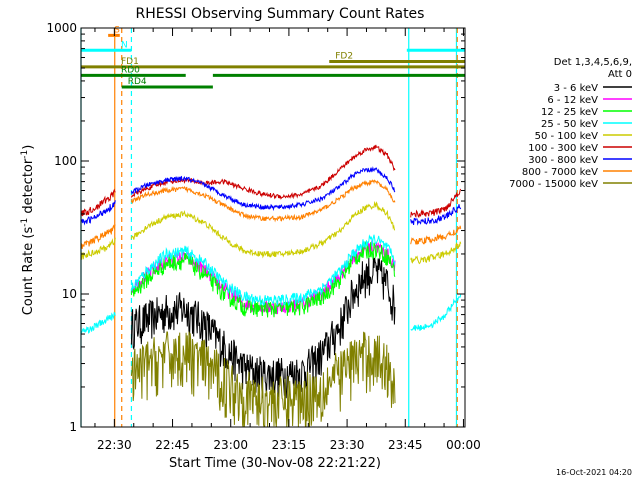 This screenshot has width=640, height=480. Describe the element at coordinates (289, 445) in the screenshot. I see `x-tick-label-23-15: 23:15` at that location.